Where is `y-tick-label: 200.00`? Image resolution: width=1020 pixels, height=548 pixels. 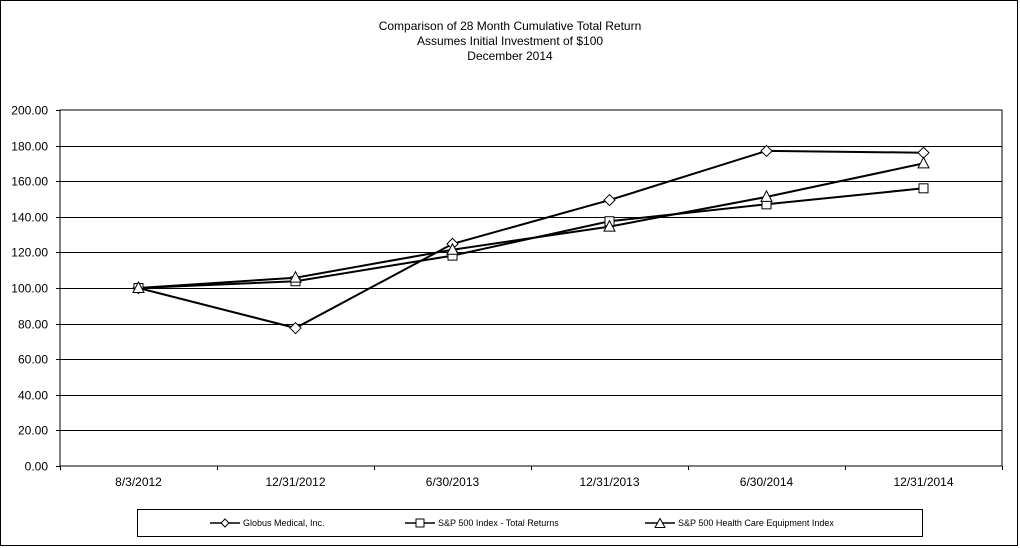
y-tick-label: 200.00 is located at coordinates (29, 111).